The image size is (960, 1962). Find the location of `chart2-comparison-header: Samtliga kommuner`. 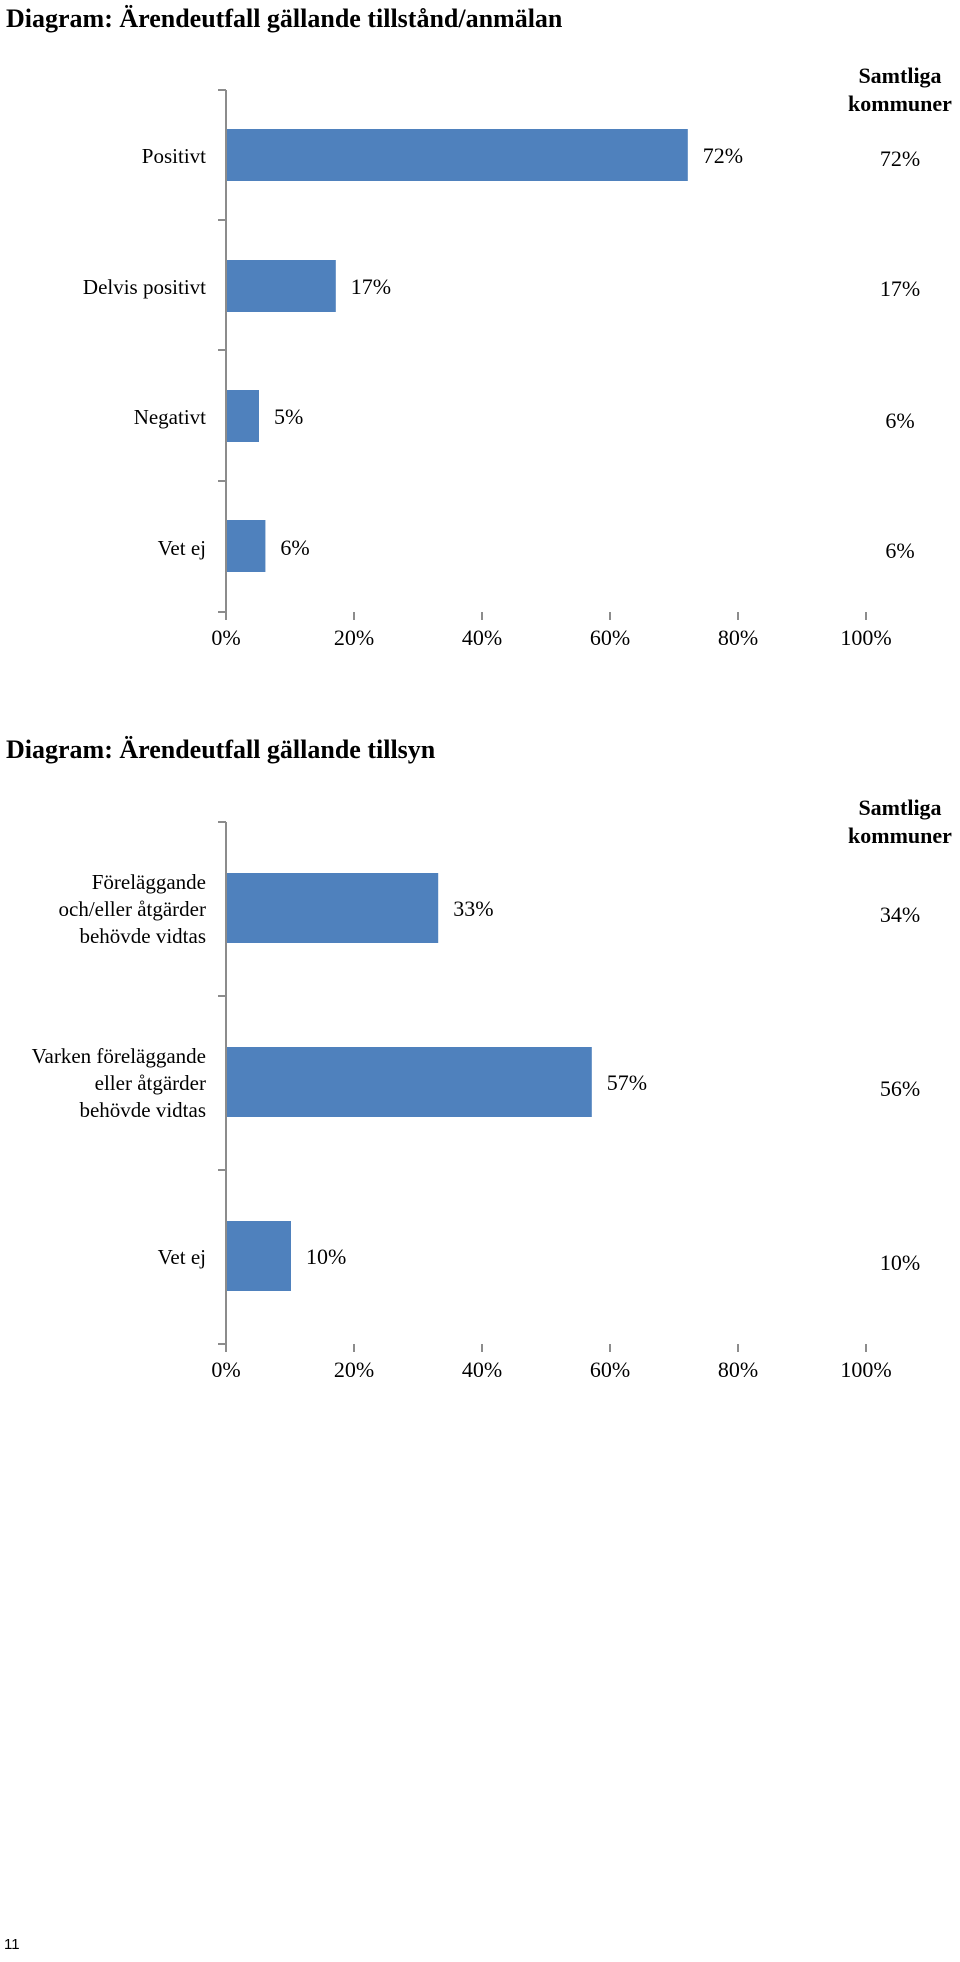

chart2-comparison-header: Samtliga kommuner is located at coordinates (900, 822).